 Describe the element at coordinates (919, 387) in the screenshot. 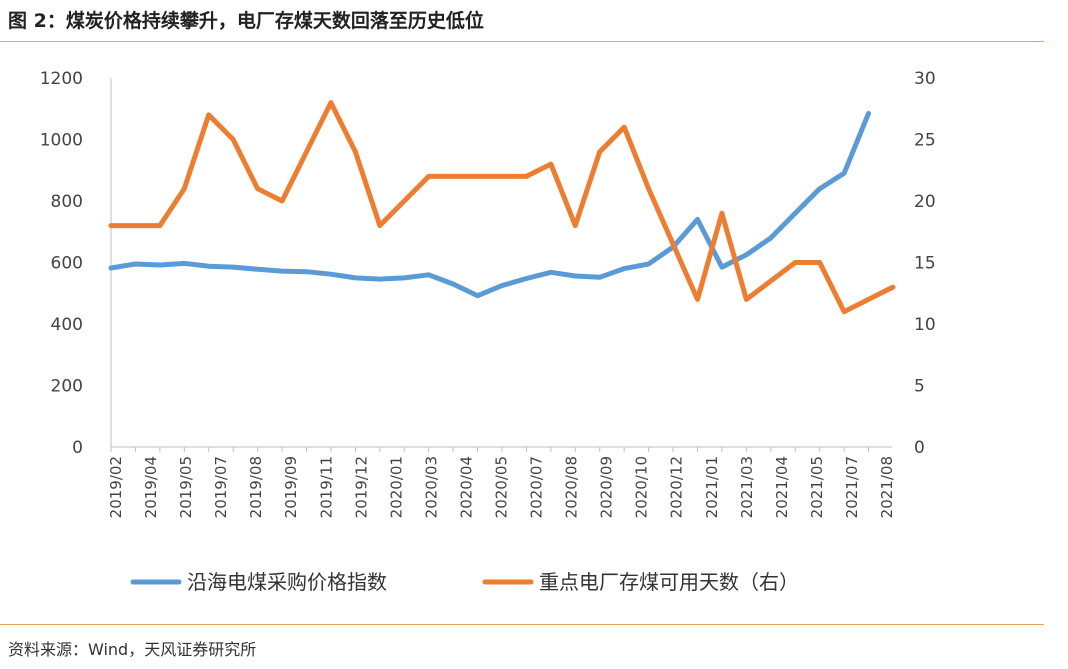

I see `right-y-tick-label: 5` at that location.